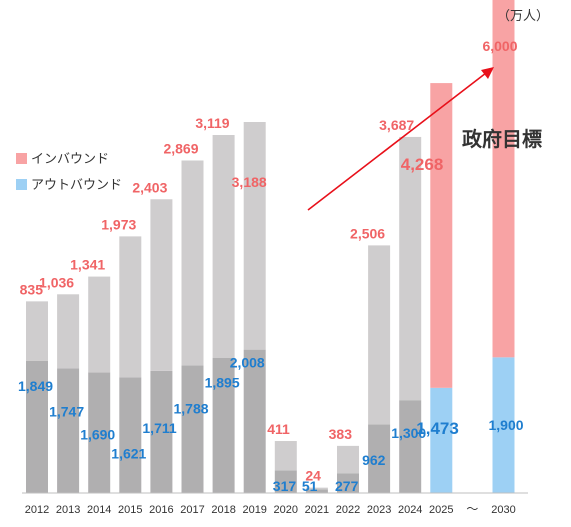 The width and height of the screenshot is (571, 527). Describe the element at coordinates (249, 182) in the screenshot. I see `inbound-value-label: 3,188` at that location.